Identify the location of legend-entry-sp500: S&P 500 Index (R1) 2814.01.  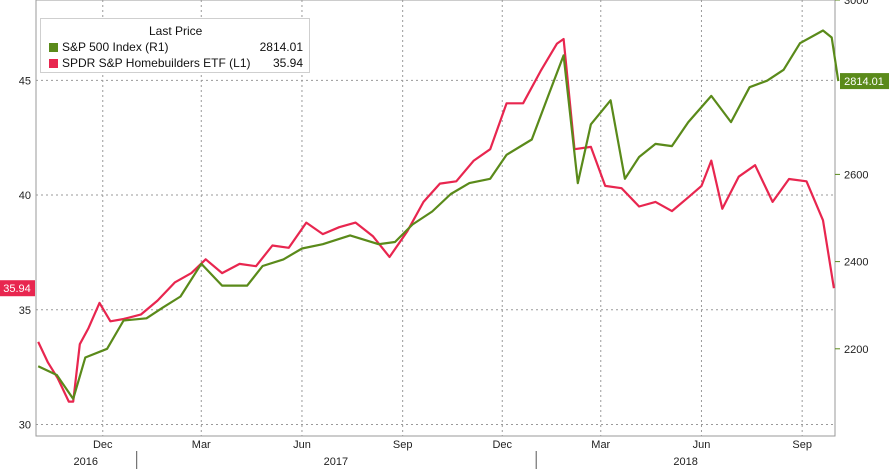
(178, 48).